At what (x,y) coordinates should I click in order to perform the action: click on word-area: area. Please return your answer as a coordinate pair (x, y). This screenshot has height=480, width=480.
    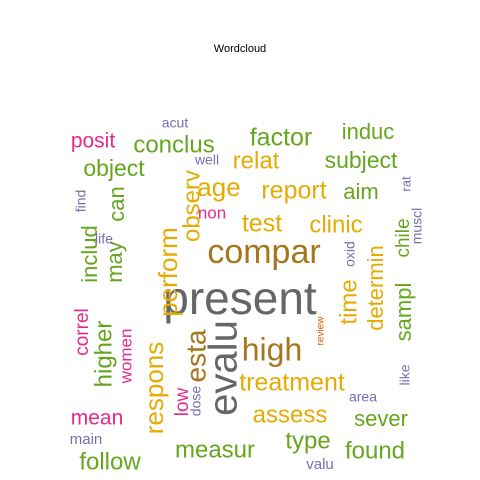
    Looking at the image, I should click on (363, 397).